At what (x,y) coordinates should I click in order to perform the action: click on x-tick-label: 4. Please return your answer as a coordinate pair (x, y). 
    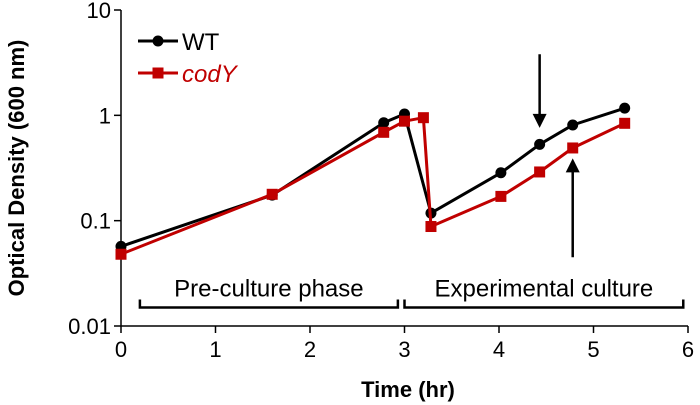
    Looking at the image, I should click on (499, 349).